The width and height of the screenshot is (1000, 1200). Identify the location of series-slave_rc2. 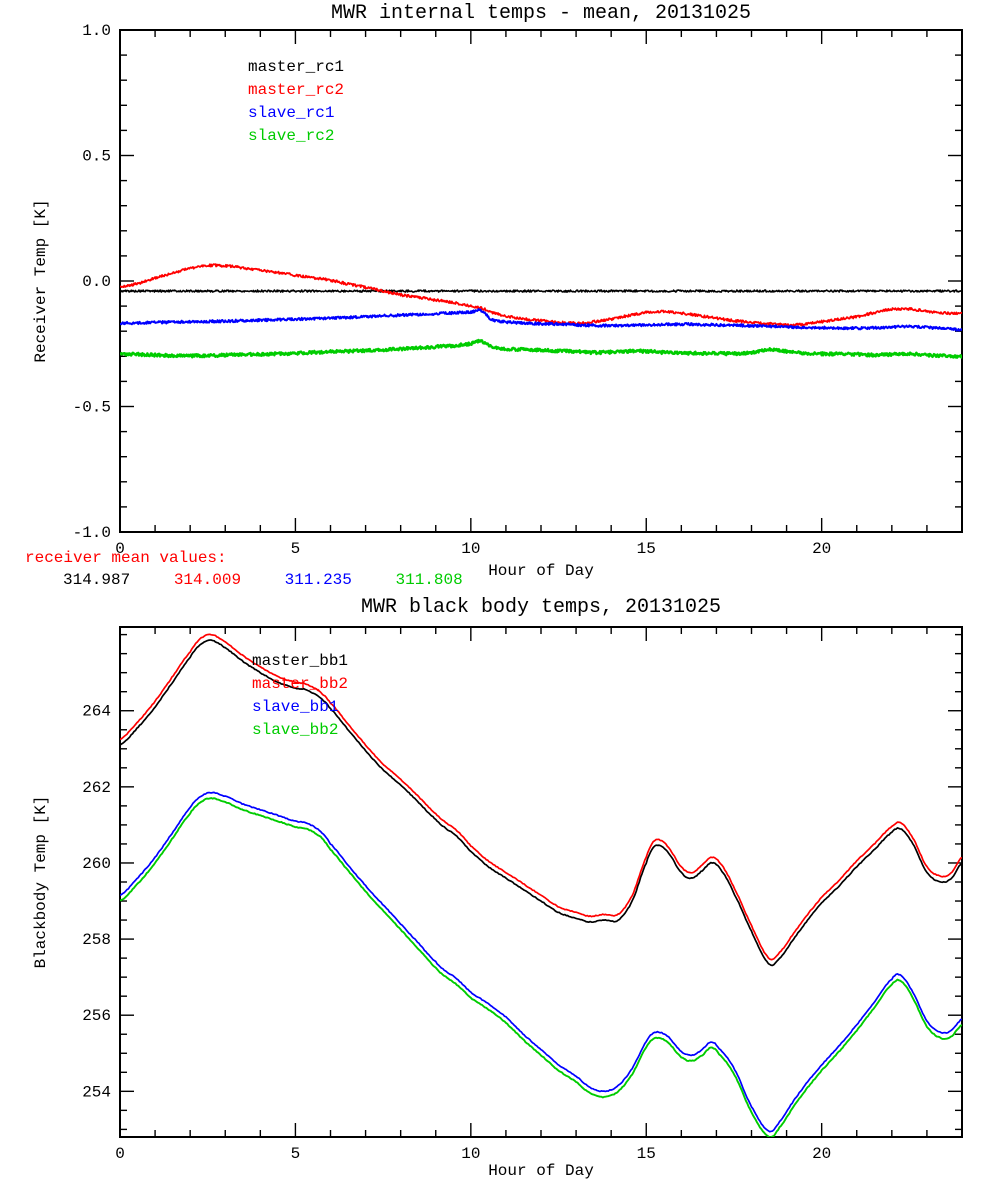
(541, 348).